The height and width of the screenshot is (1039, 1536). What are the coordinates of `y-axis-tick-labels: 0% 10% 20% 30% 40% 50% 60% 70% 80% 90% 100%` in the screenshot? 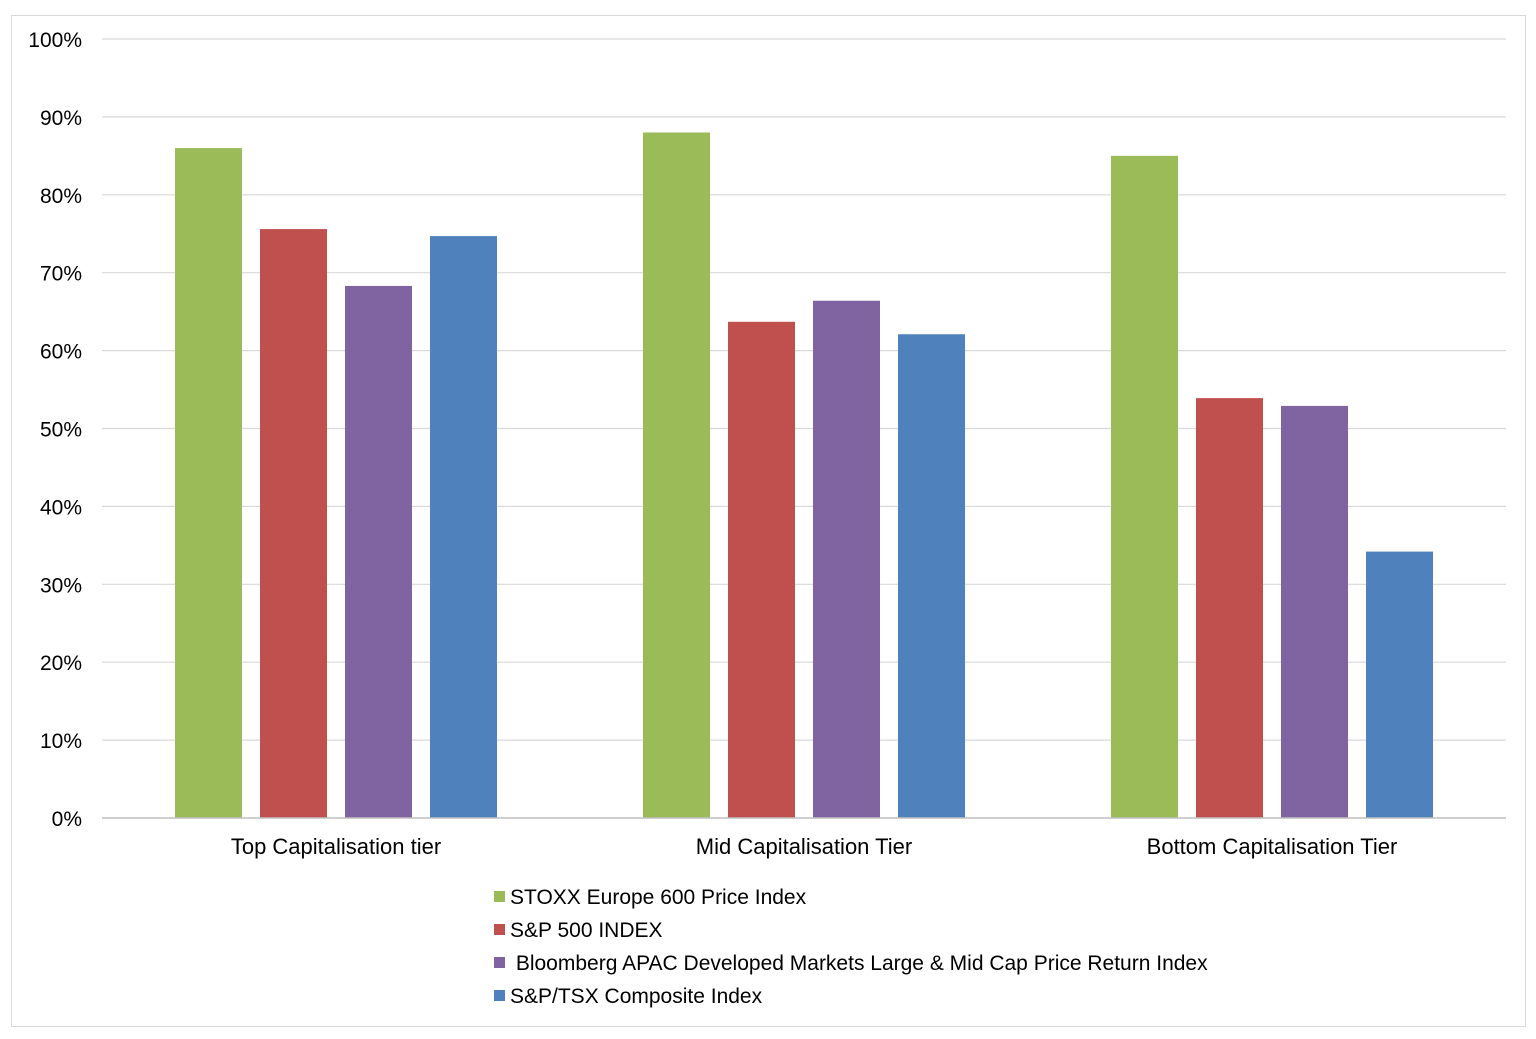 It's located at (55, 430).